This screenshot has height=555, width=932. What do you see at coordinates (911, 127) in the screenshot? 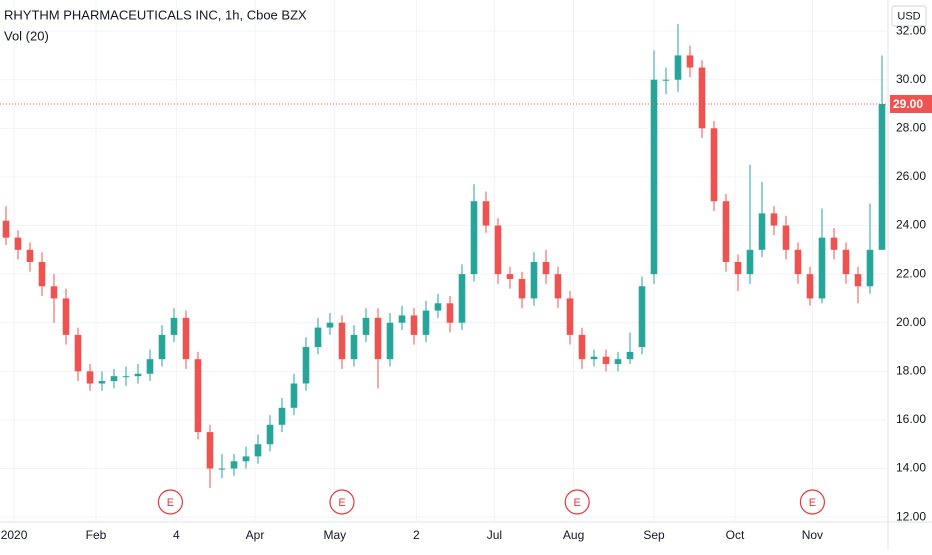
I see `y-tick-label: 28.00` at bounding box center [911, 127].